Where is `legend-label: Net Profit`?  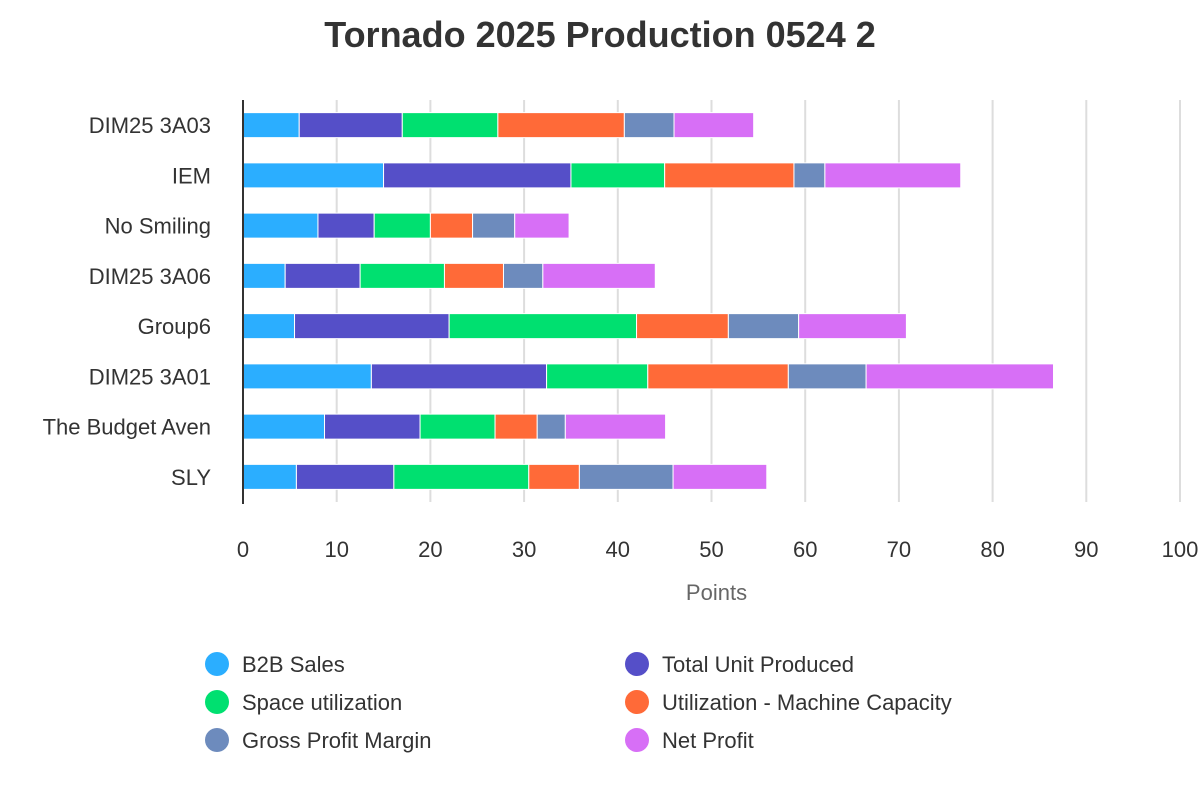 legend-label: Net Profit is located at coordinates (708, 740).